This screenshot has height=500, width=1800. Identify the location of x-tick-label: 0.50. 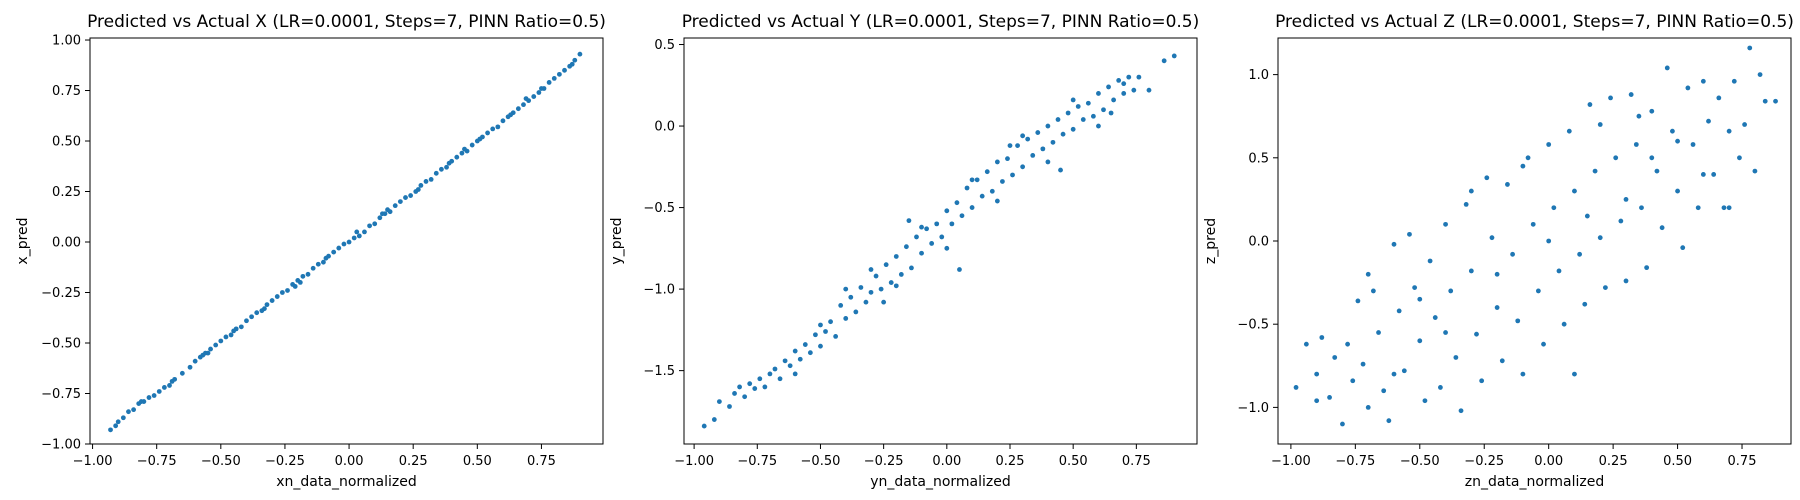
(1677, 461).